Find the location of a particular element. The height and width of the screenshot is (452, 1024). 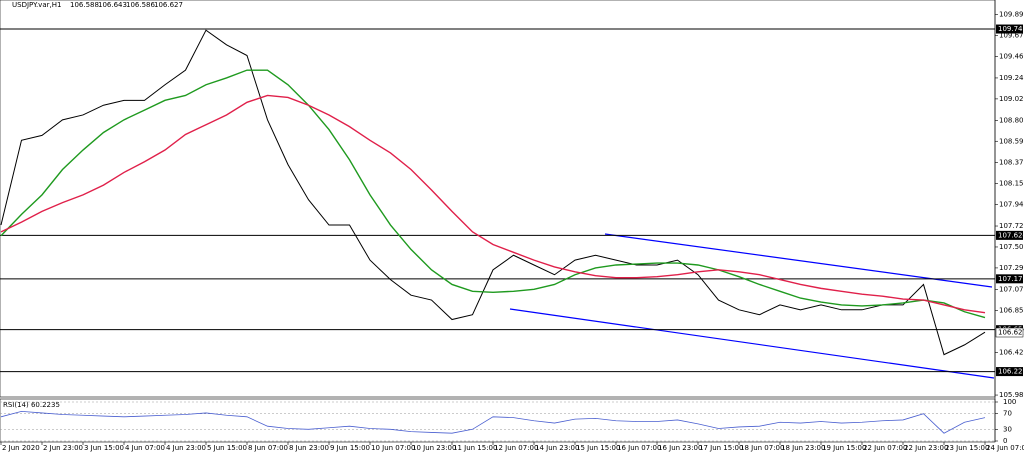

y-tick-label: 107.72 is located at coordinates (1011, 226).